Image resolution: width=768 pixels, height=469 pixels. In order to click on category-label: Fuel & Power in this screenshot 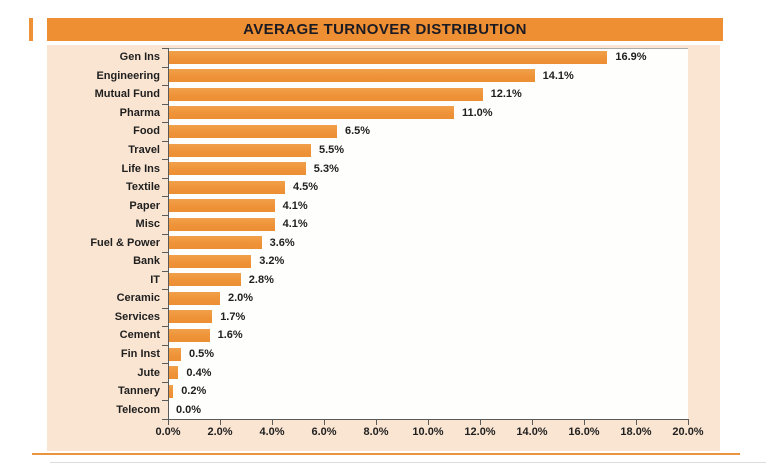, I will do `click(125, 242)`.